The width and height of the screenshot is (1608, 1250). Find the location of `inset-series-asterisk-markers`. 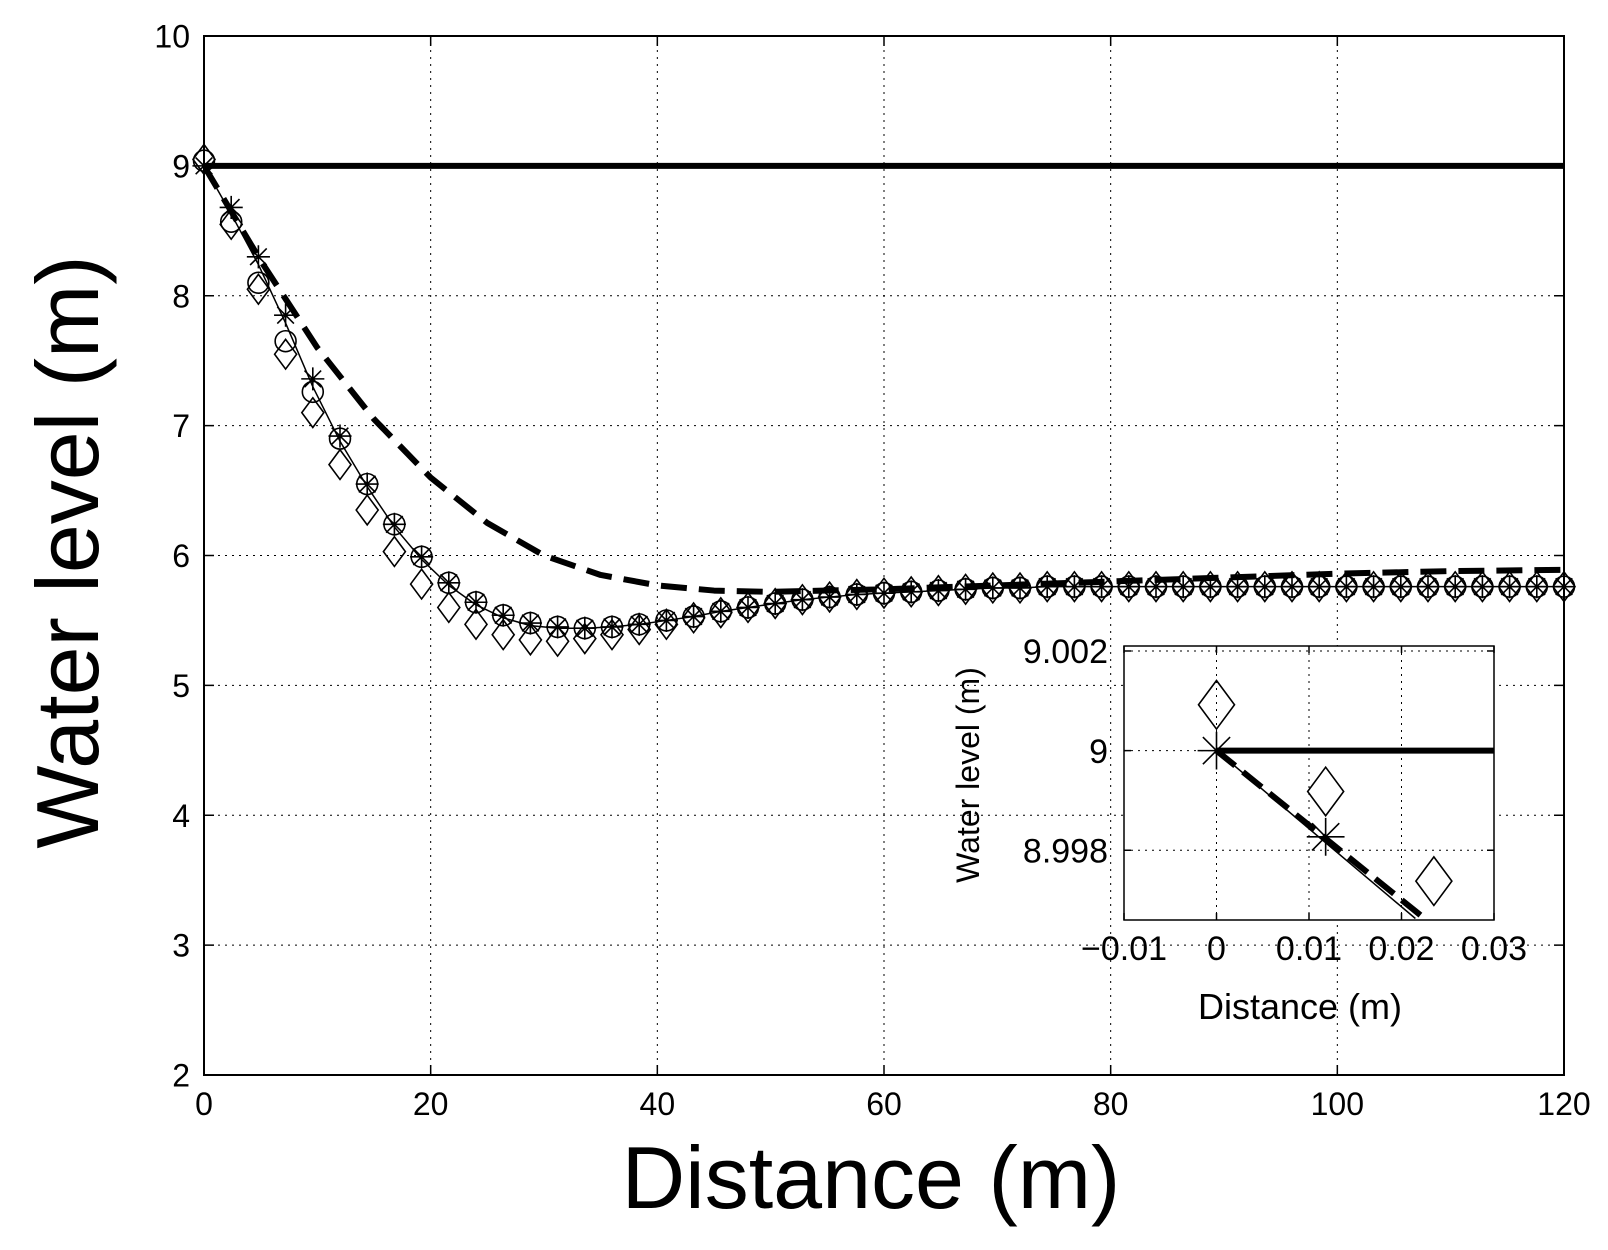

inset-series-asterisk-markers is located at coordinates (1271, 793).